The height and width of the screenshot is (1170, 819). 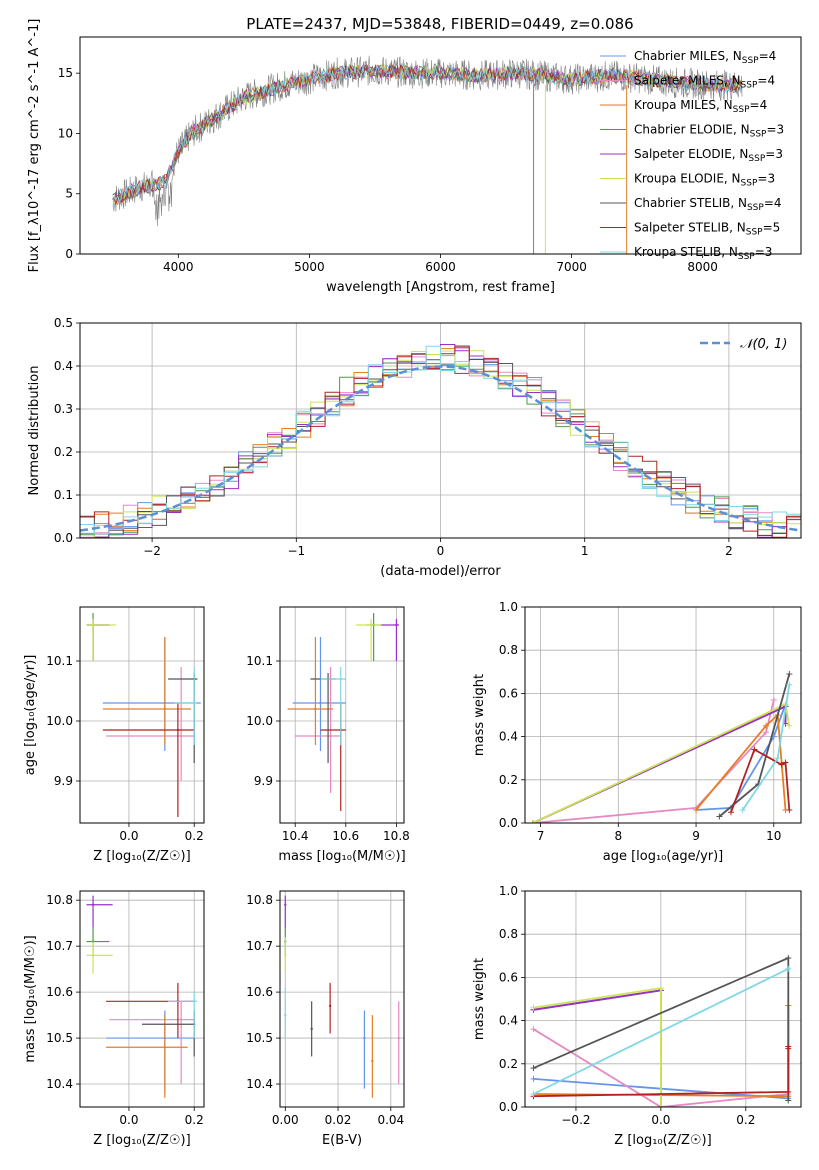 What do you see at coordinates (263, 781) in the screenshot?
I see `tick-label-y: 9.9` at bounding box center [263, 781].